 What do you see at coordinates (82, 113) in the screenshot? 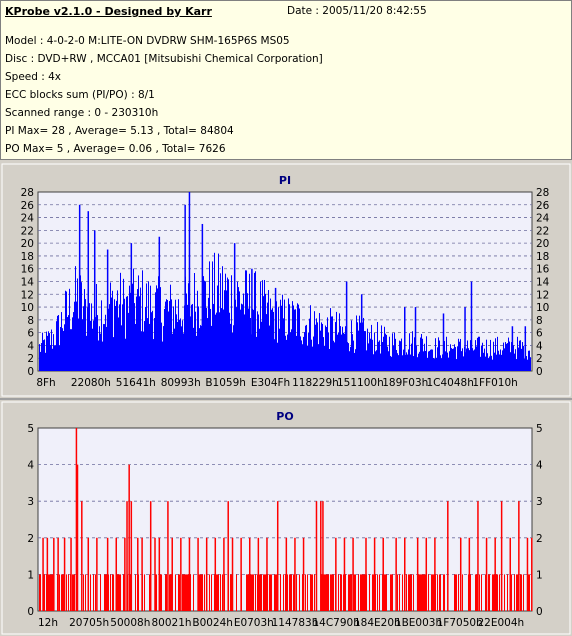
I see `info-scanned-range: Scanned range : 0 - 230310h` at bounding box center [82, 113].